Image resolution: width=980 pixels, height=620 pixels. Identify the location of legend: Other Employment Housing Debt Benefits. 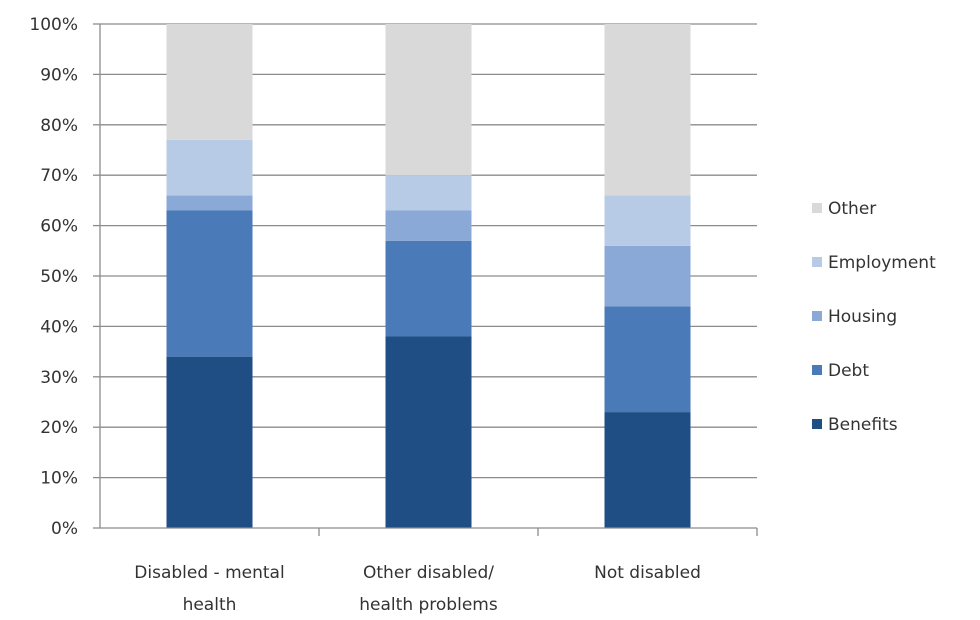
(874, 317).